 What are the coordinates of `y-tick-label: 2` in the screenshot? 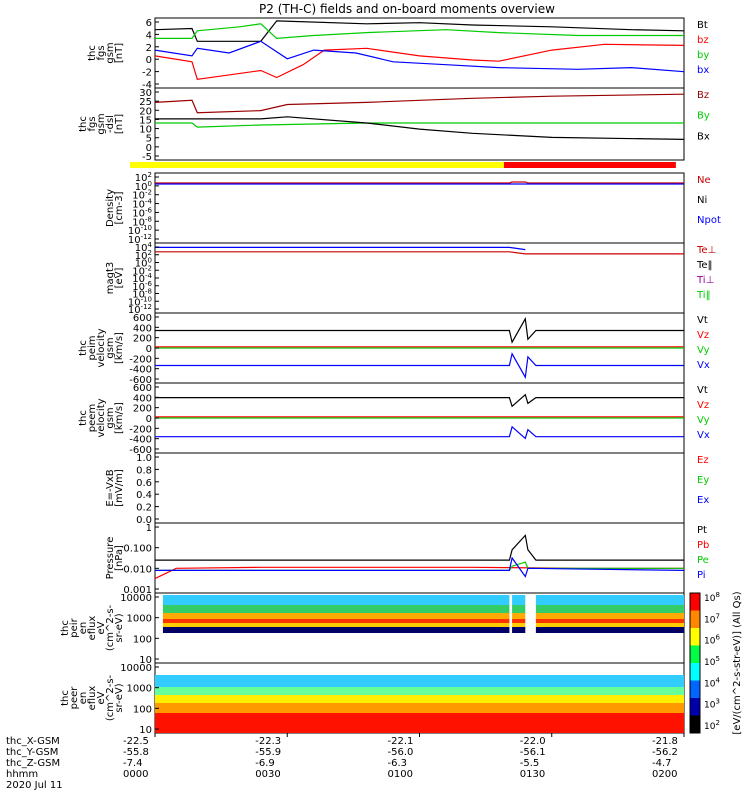 It's located at (149, 48).